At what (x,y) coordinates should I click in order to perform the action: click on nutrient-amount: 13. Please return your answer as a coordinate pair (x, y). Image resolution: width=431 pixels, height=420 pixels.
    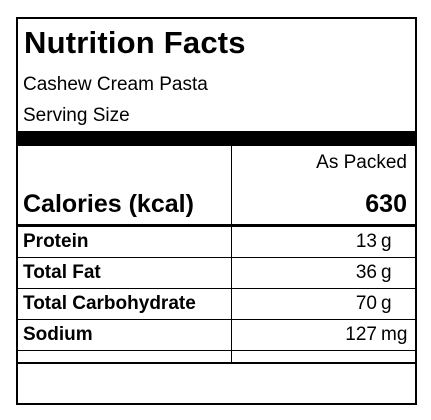
    Looking at the image, I should click on (366, 241).